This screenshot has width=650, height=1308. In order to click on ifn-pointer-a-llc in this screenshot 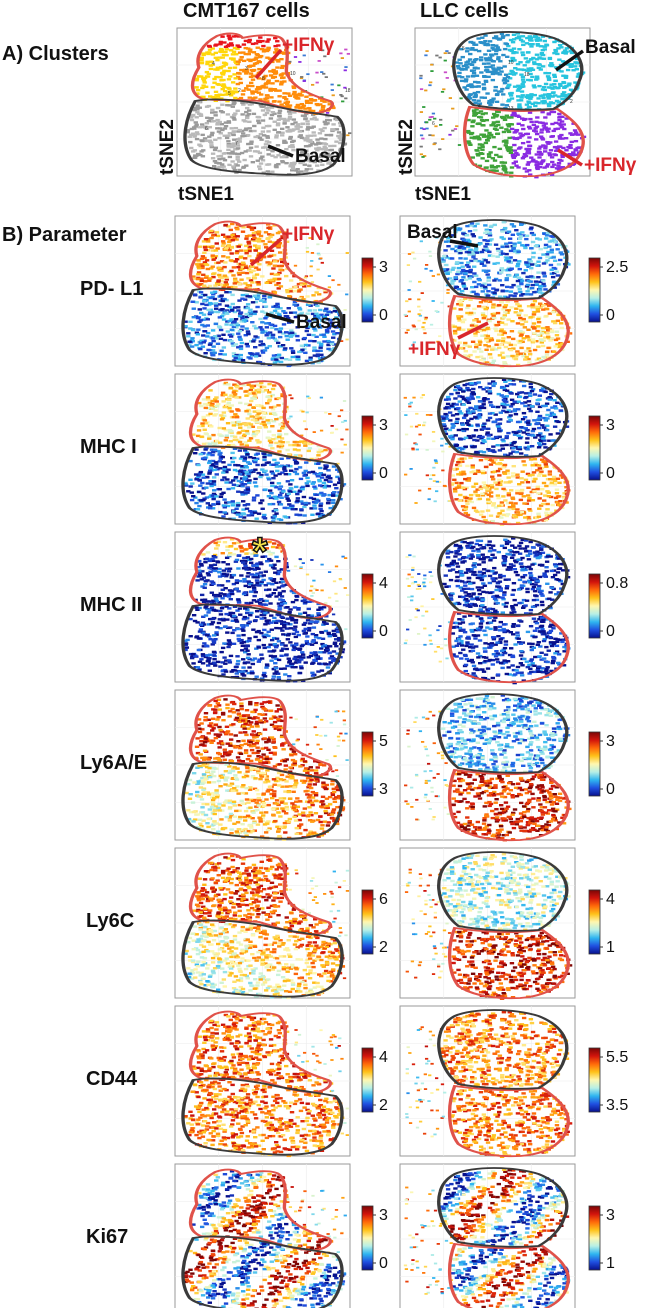, I will do `click(570, 157)`.